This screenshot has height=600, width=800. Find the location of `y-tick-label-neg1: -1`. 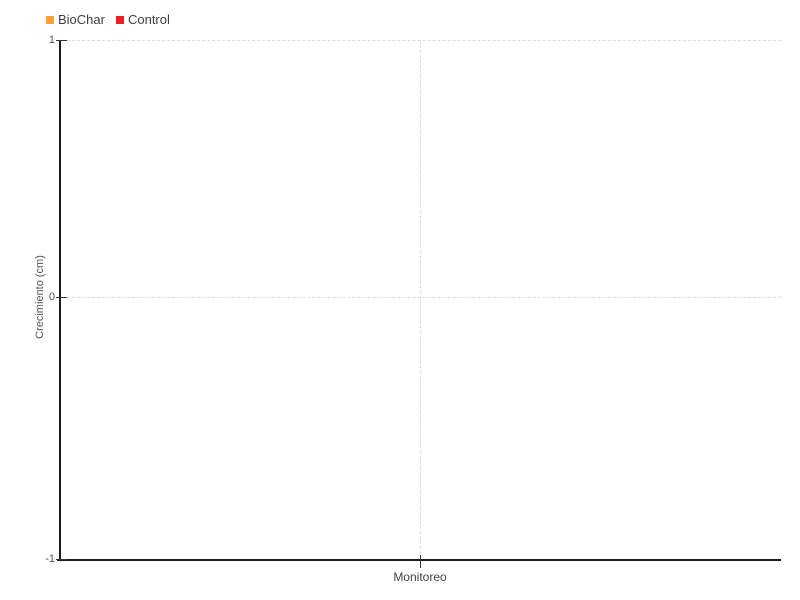

y-tick-label-neg1: -1 is located at coordinates (50, 559).